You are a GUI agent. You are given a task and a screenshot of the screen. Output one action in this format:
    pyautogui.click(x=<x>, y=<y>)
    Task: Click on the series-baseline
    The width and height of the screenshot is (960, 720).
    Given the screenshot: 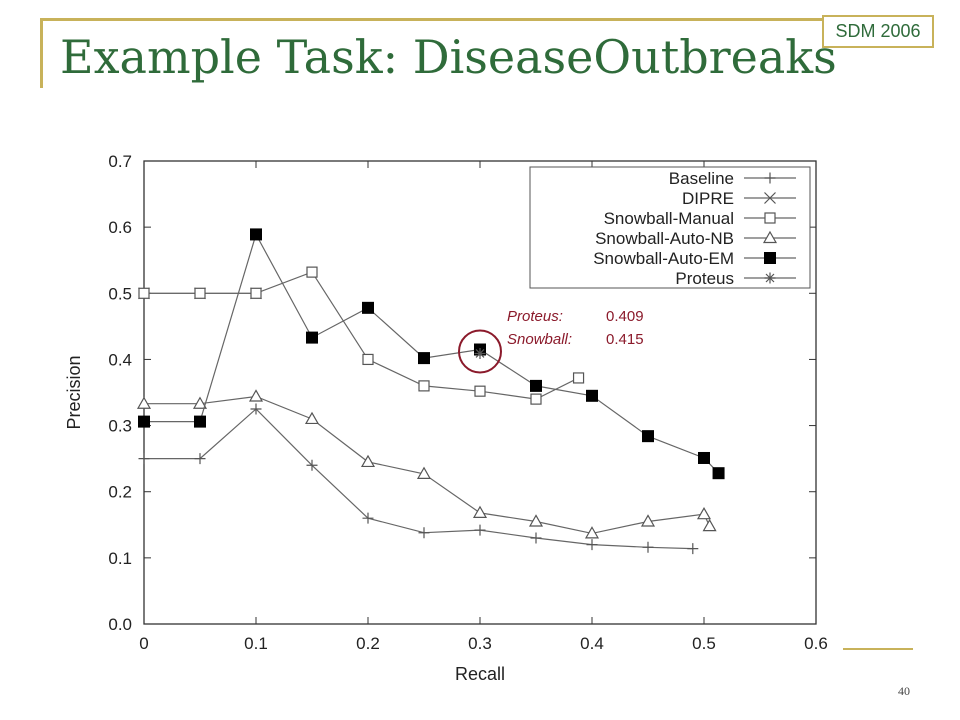 What is the action you would take?
    pyautogui.click(x=418, y=479)
    